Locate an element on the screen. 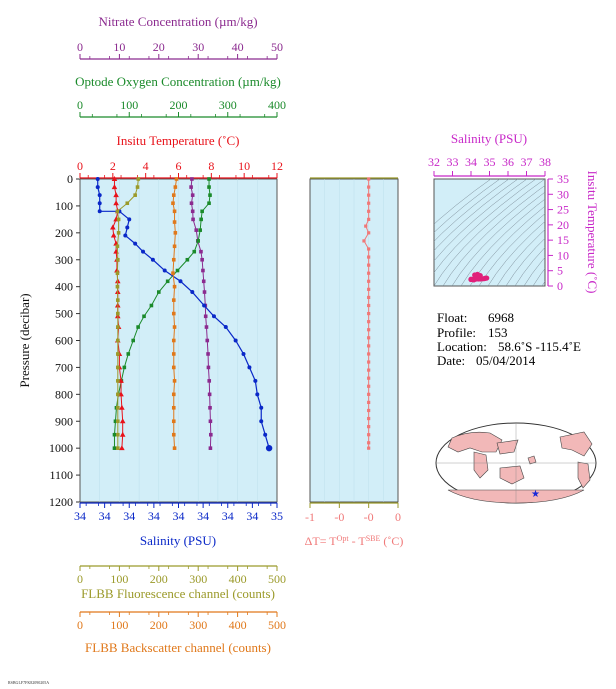  ts-x-tick-label: 36 is located at coordinates (508, 162).